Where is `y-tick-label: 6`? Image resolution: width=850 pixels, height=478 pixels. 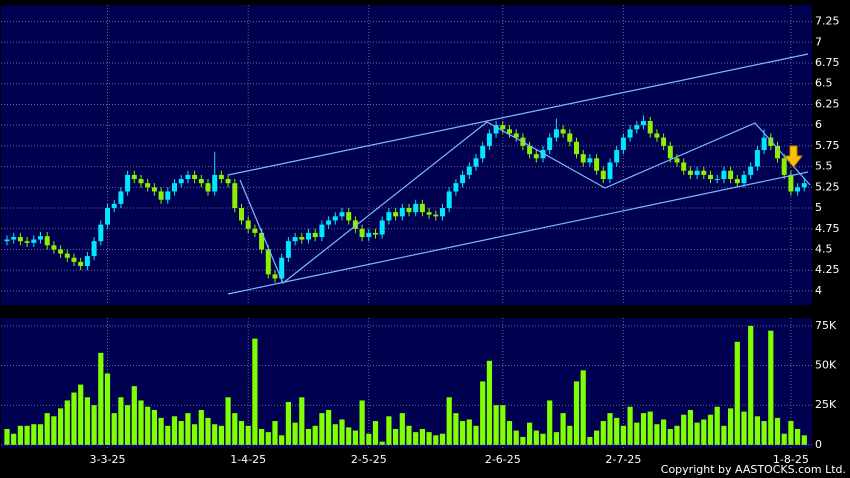 y-tick-label: 6 is located at coordinates (818, 124).